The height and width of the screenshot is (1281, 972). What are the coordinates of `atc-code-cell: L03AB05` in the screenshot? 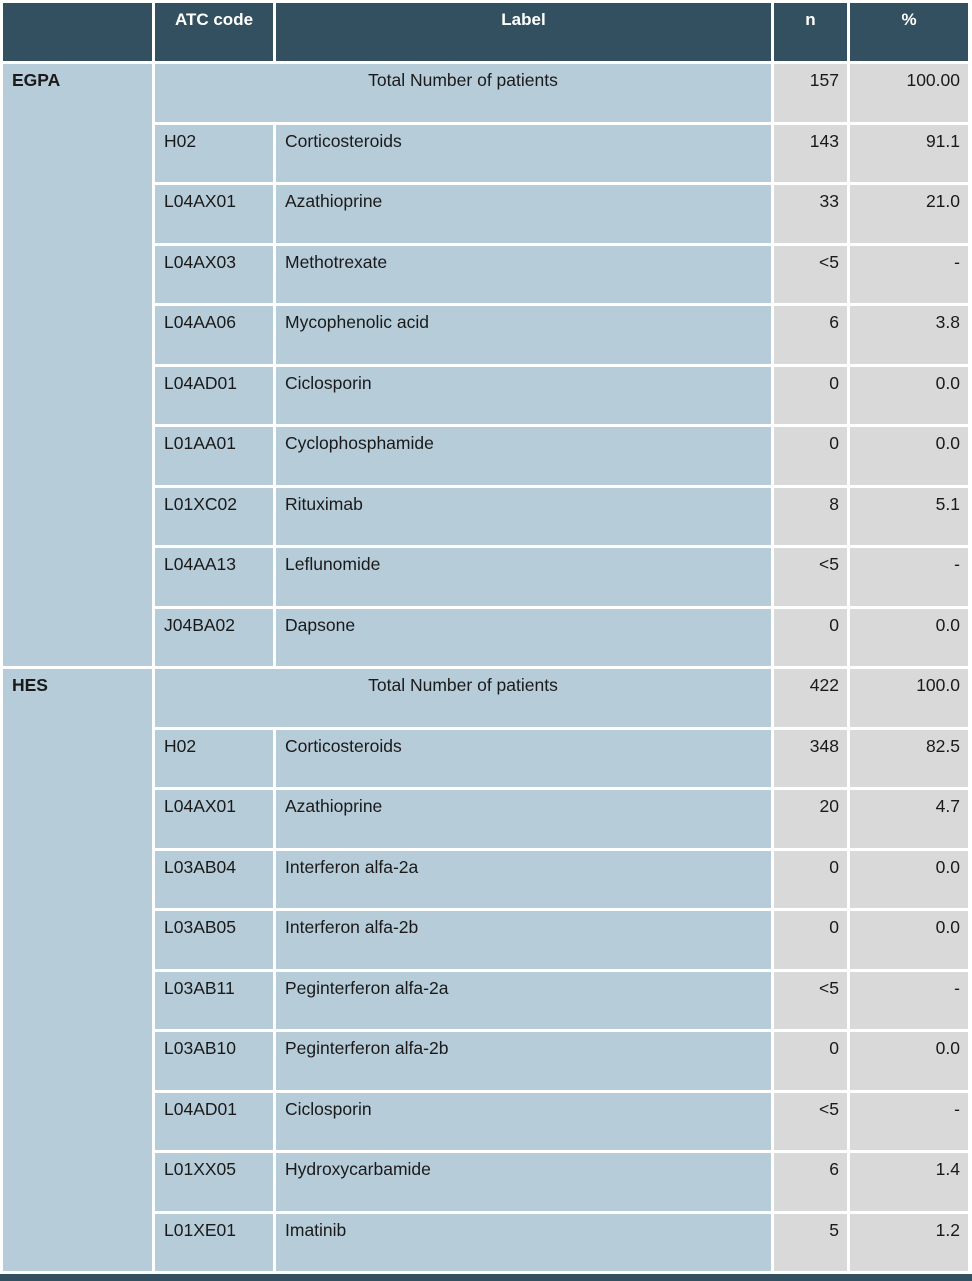 It's located at (214, 940).